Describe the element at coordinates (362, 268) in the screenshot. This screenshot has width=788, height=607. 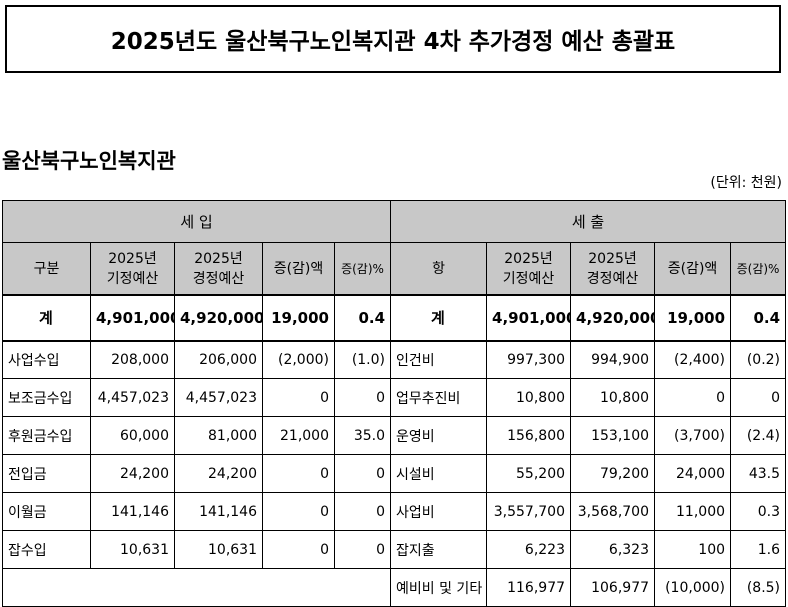
I see `income-pct-header: 증(감)%` at that location.